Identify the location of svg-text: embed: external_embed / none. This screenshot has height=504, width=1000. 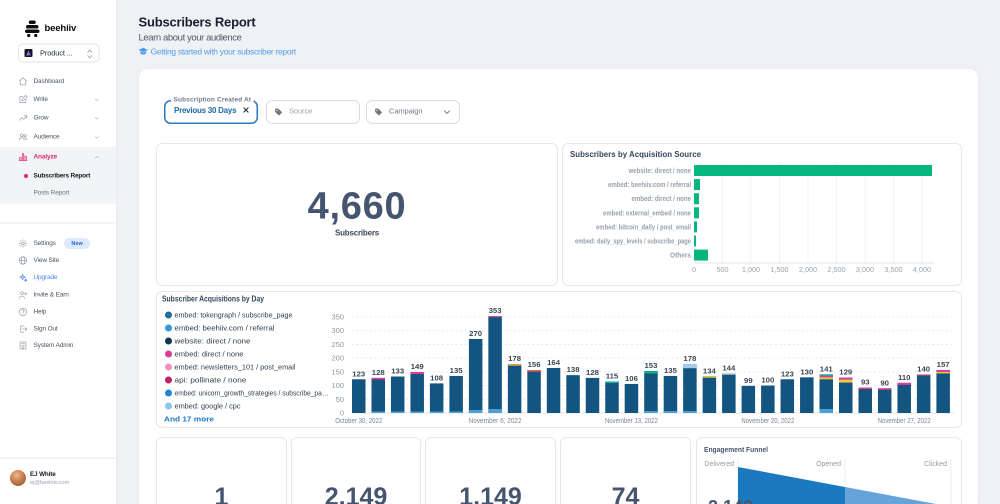
(647, 212).